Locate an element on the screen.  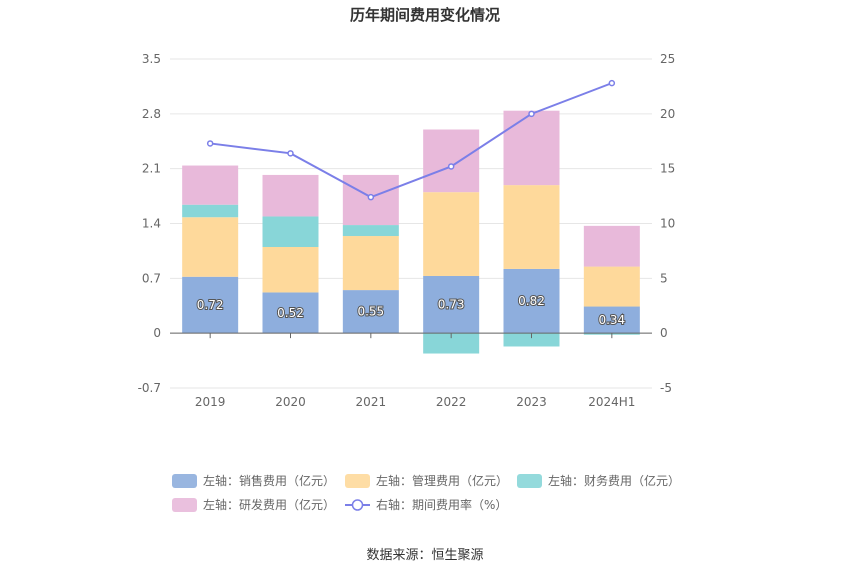
bar-admin-2022 is located at coordinates (451, 234).